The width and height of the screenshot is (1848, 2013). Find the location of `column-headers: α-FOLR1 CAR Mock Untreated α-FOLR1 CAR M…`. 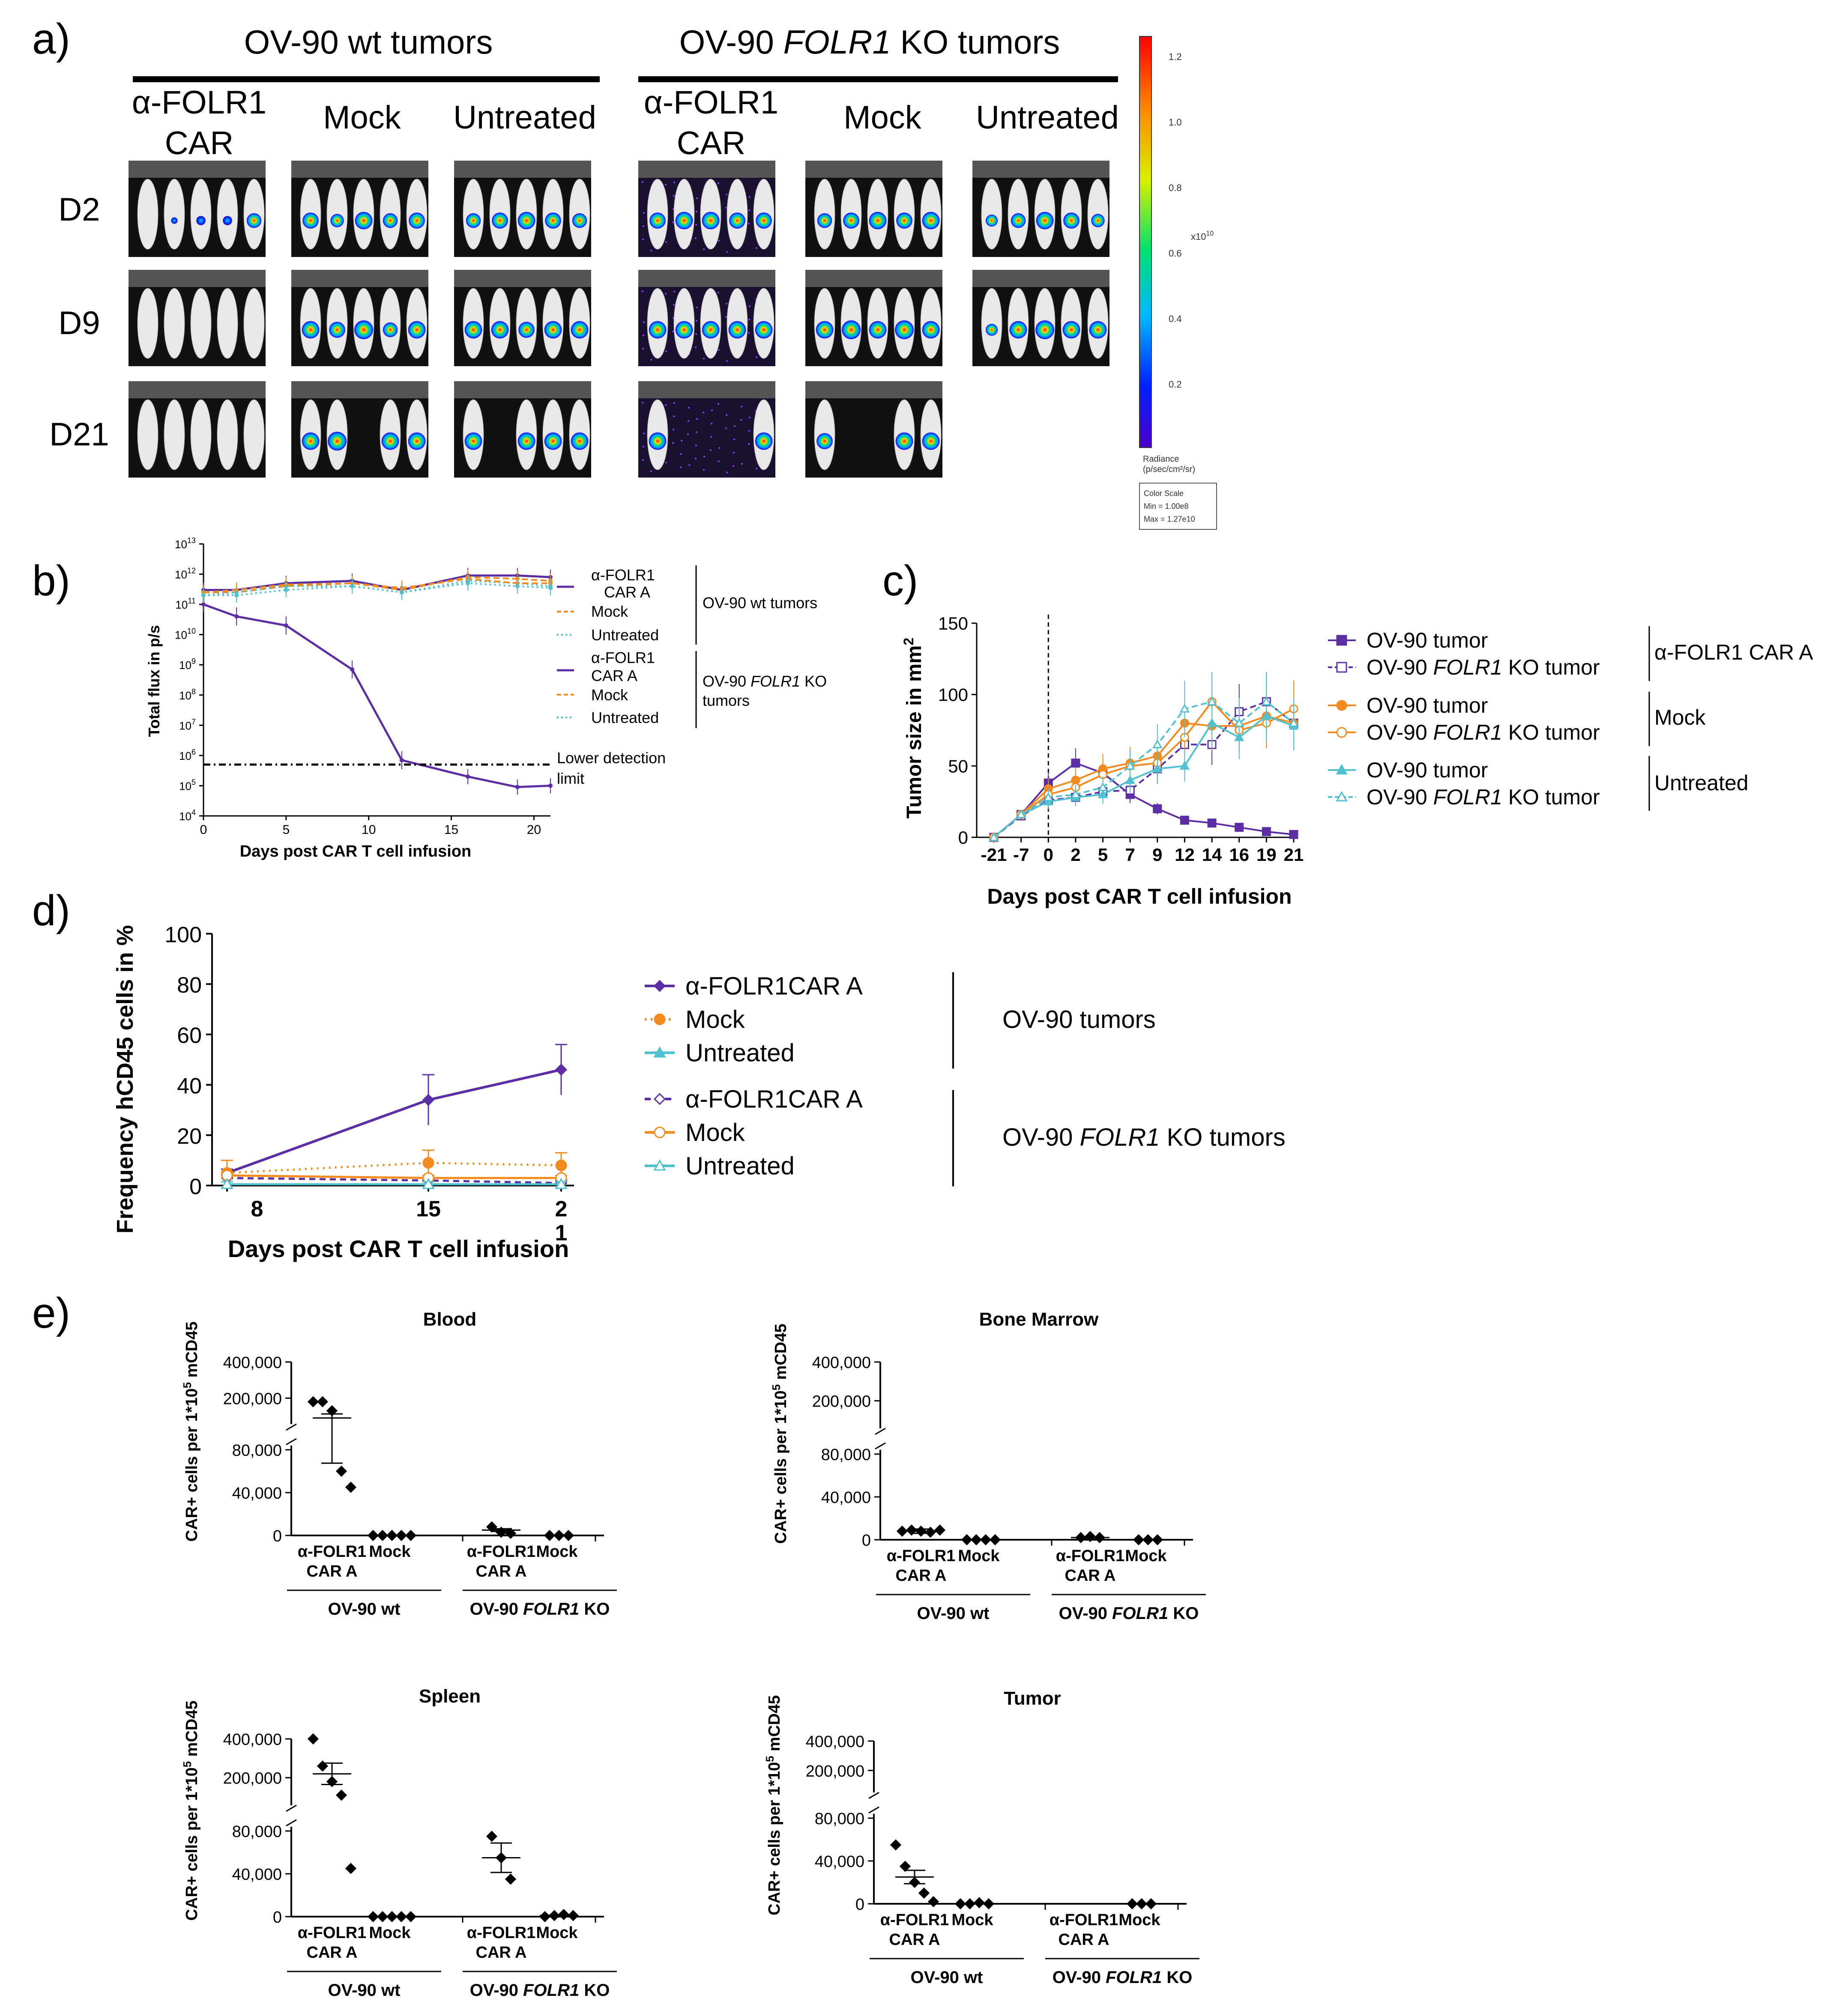

column-headers: α-FOLR1 CAR Mock Untreated α-FOLR1 CAR M… is located at coordinates (625, 122).